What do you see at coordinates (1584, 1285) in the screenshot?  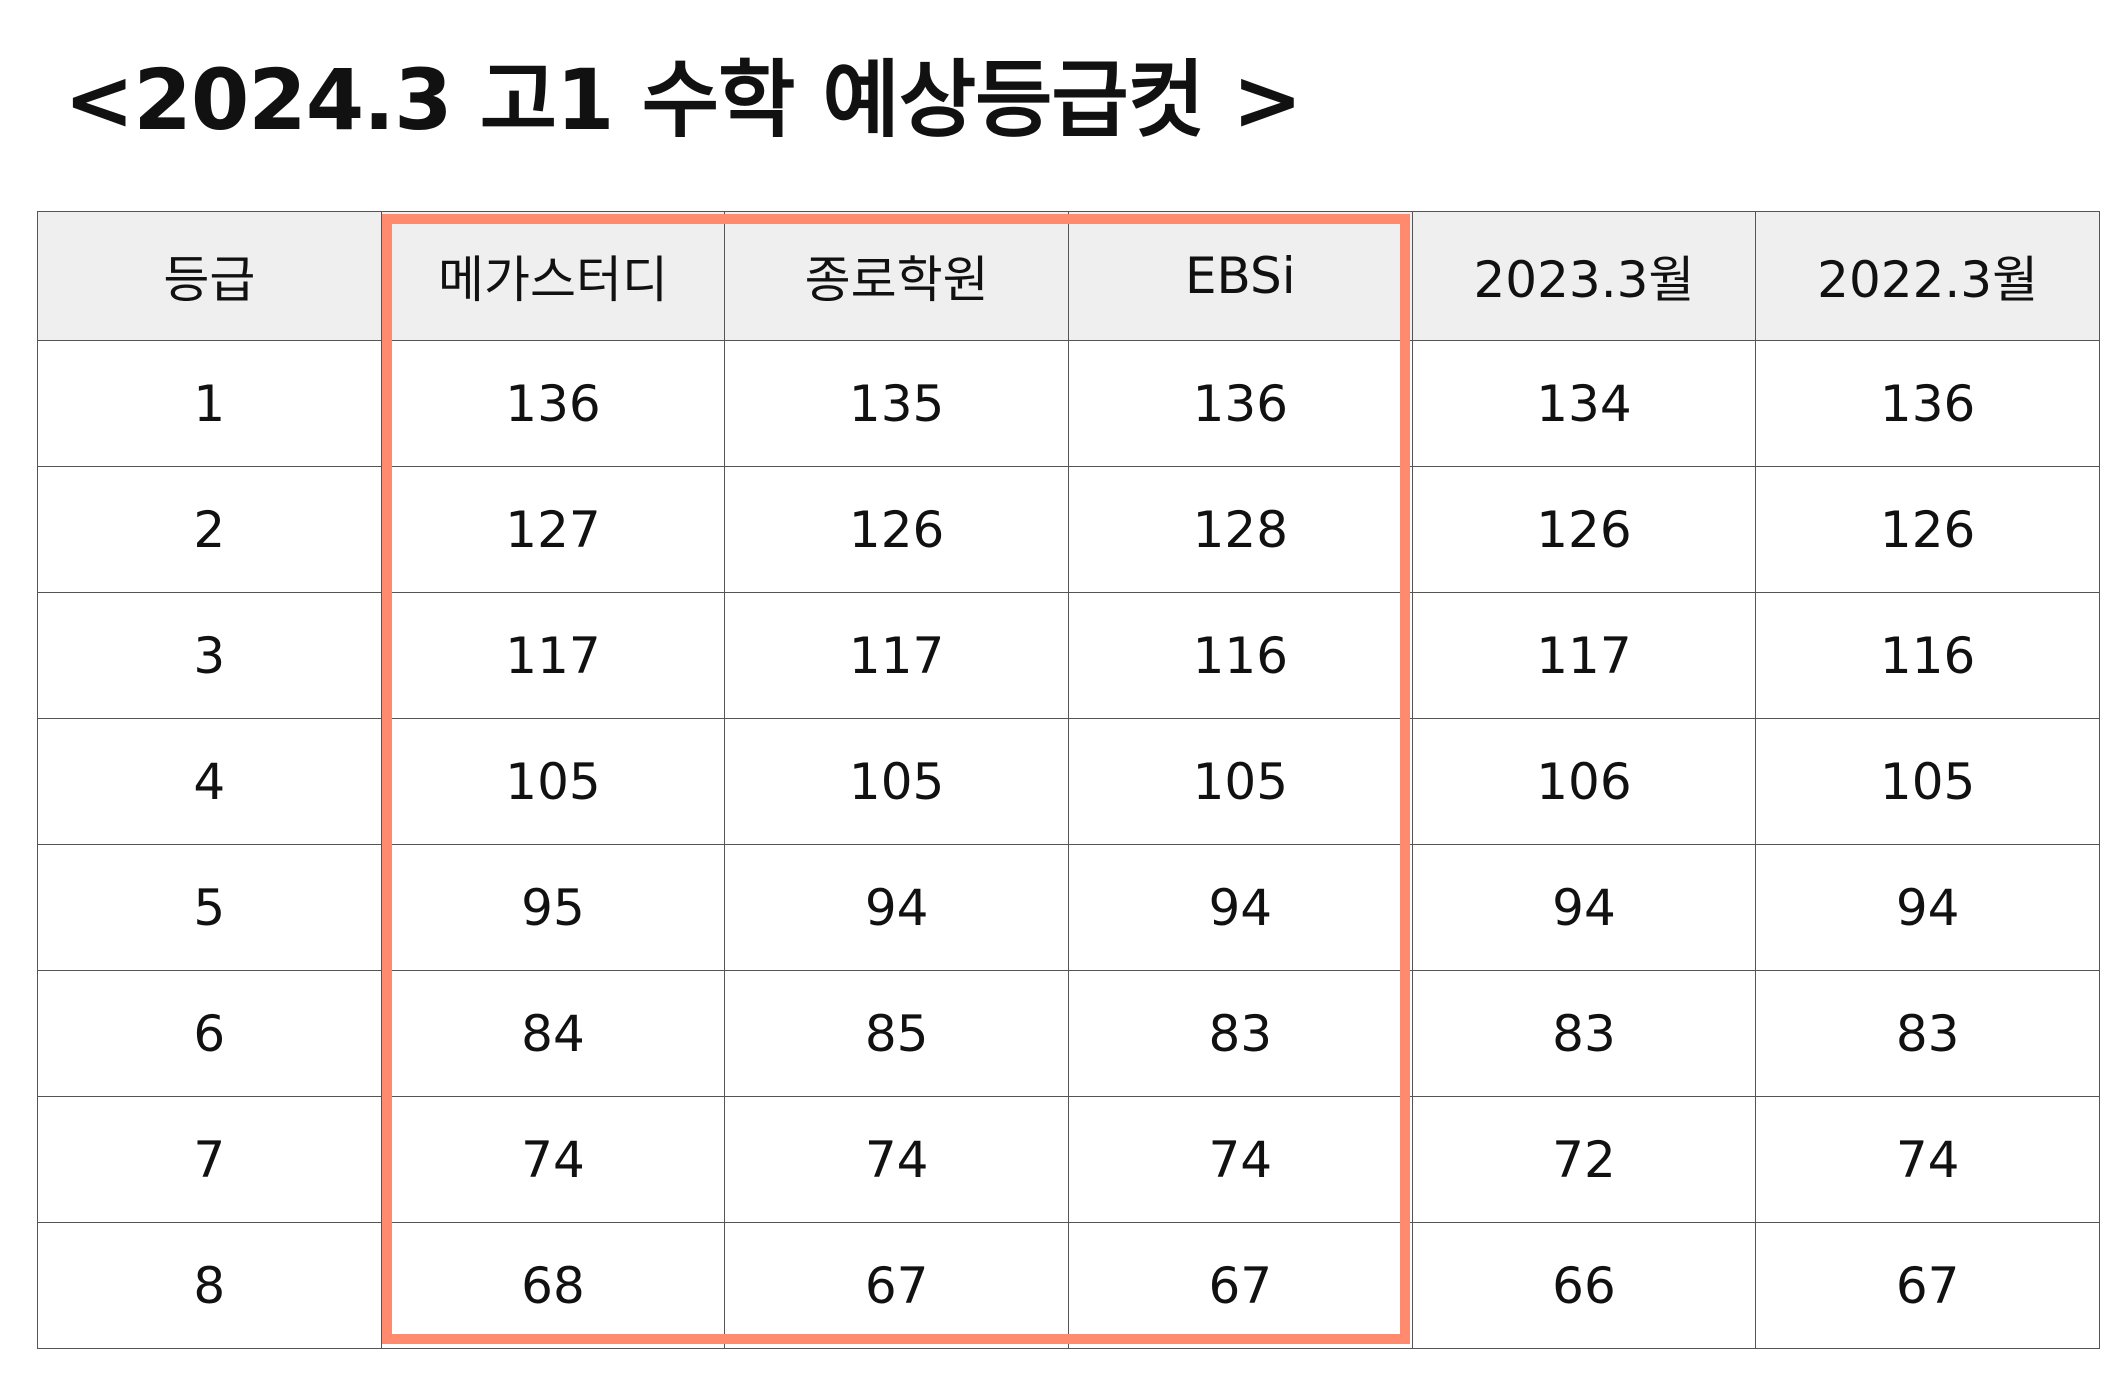 I see `cell-2023-march: 66` at bounding box center [1584, 1285].